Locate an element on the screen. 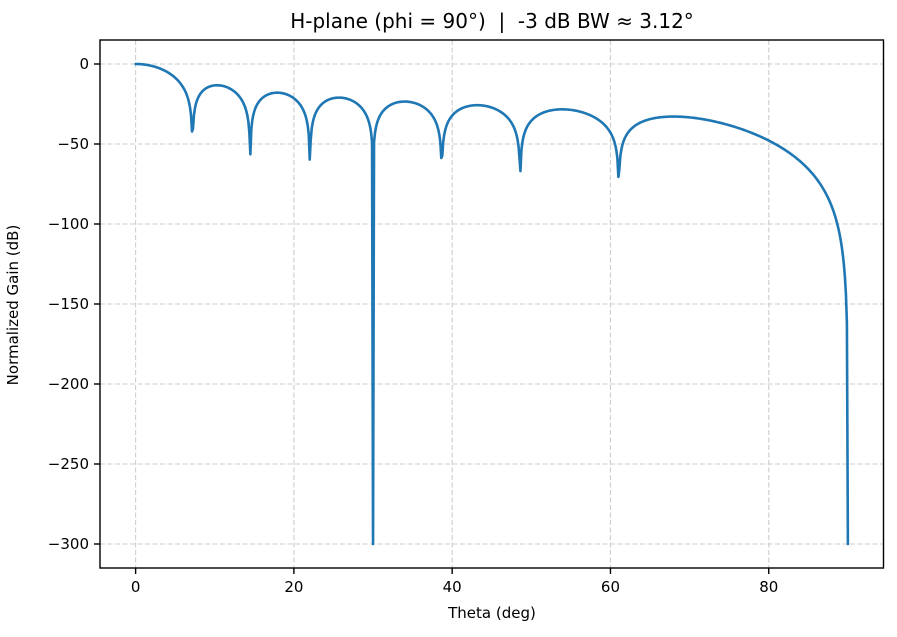 The width and height of the screenshot is (897, 637). x-tick-label: 40 is located at coordinates (452, 587).